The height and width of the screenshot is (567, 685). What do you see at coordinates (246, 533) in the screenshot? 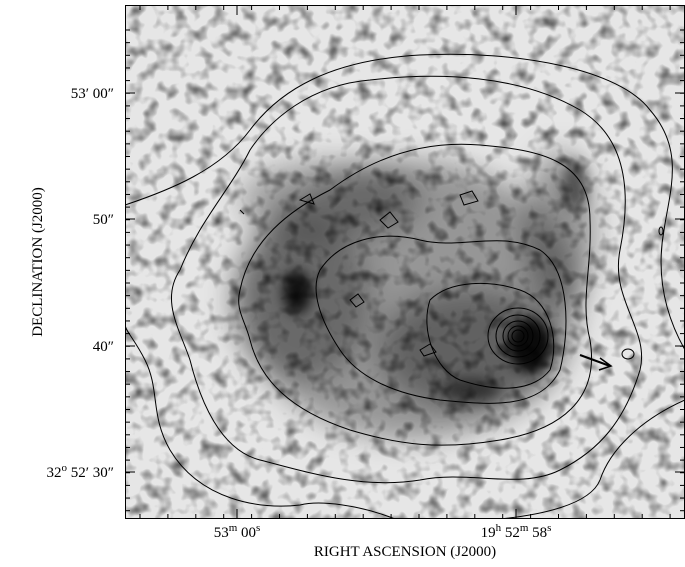
I see `tick-label-part: 00` at bounding box center [246, 533].